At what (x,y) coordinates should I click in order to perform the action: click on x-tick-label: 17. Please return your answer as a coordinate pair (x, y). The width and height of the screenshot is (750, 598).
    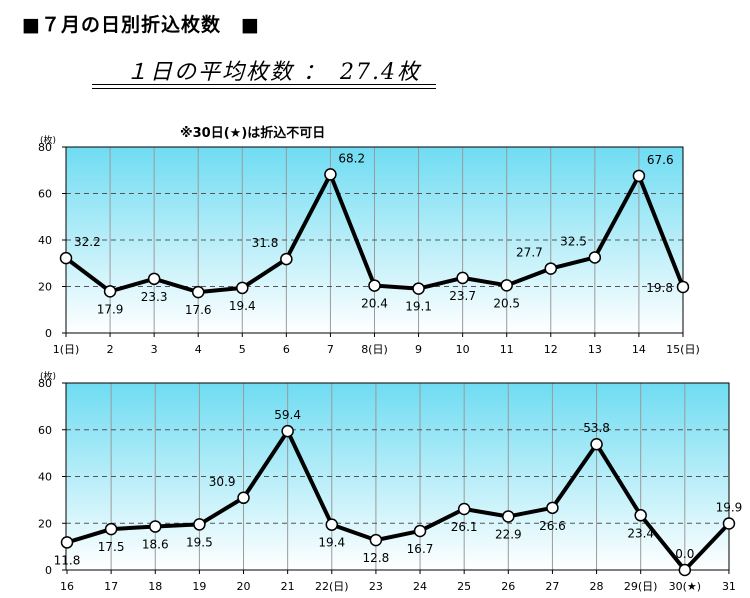
    Looking at the image, I should click on (111, 586).